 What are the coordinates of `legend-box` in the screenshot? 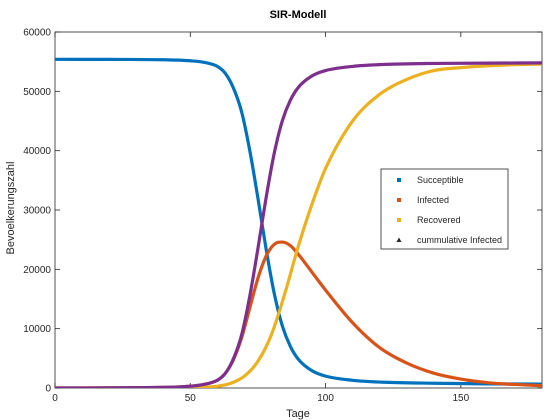 It's located at (444, 209).